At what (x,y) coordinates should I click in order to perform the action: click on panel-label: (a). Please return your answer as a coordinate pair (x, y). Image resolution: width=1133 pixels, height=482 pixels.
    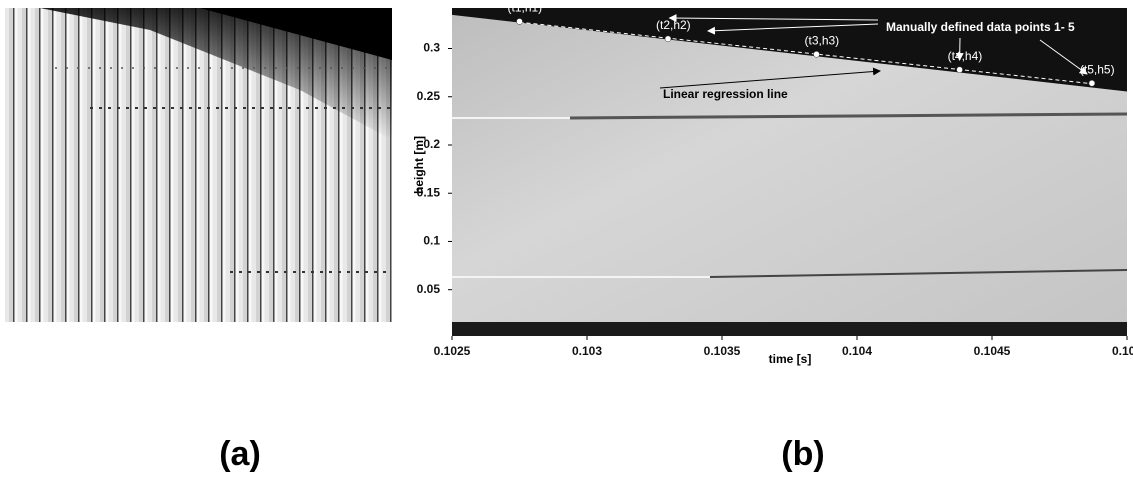
    Looking at the image, I should click on (240, 454).